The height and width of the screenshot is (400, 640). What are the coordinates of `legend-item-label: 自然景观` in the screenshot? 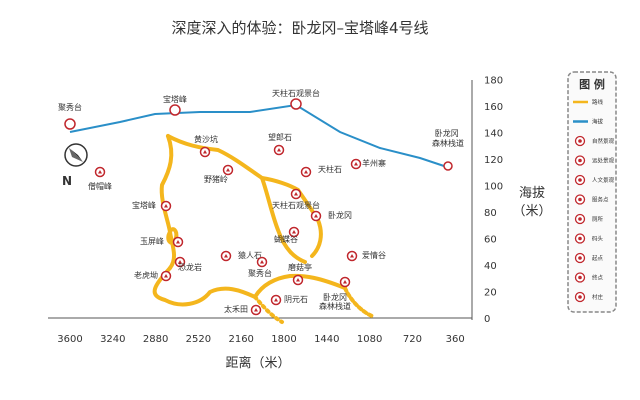 It's located at (603, 141).